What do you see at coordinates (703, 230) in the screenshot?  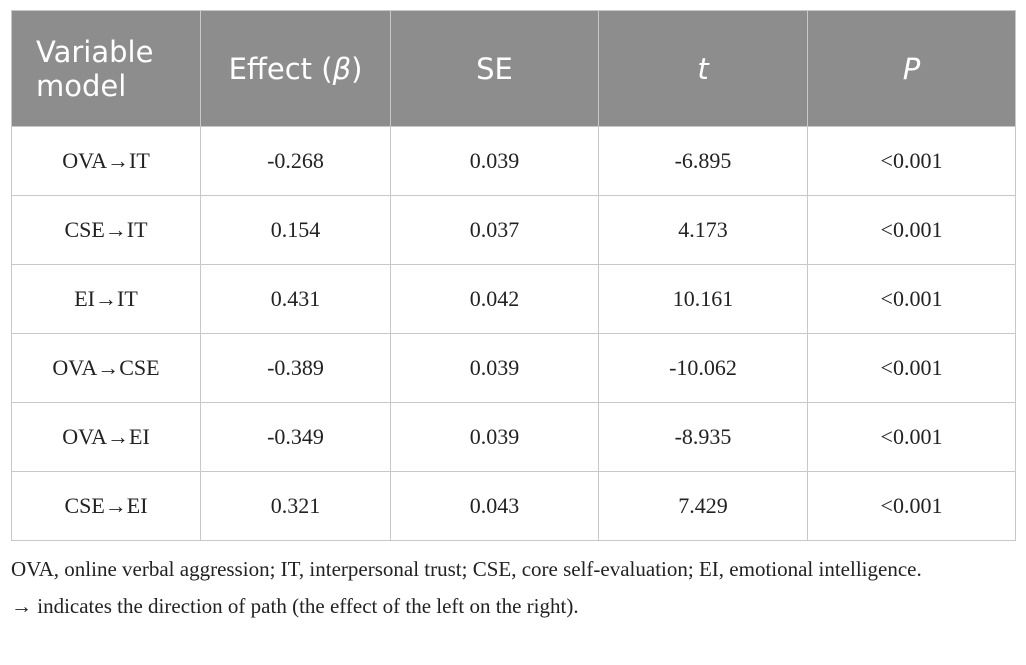 I see `table-cell: 4.173` at bounding box center [703, 230].